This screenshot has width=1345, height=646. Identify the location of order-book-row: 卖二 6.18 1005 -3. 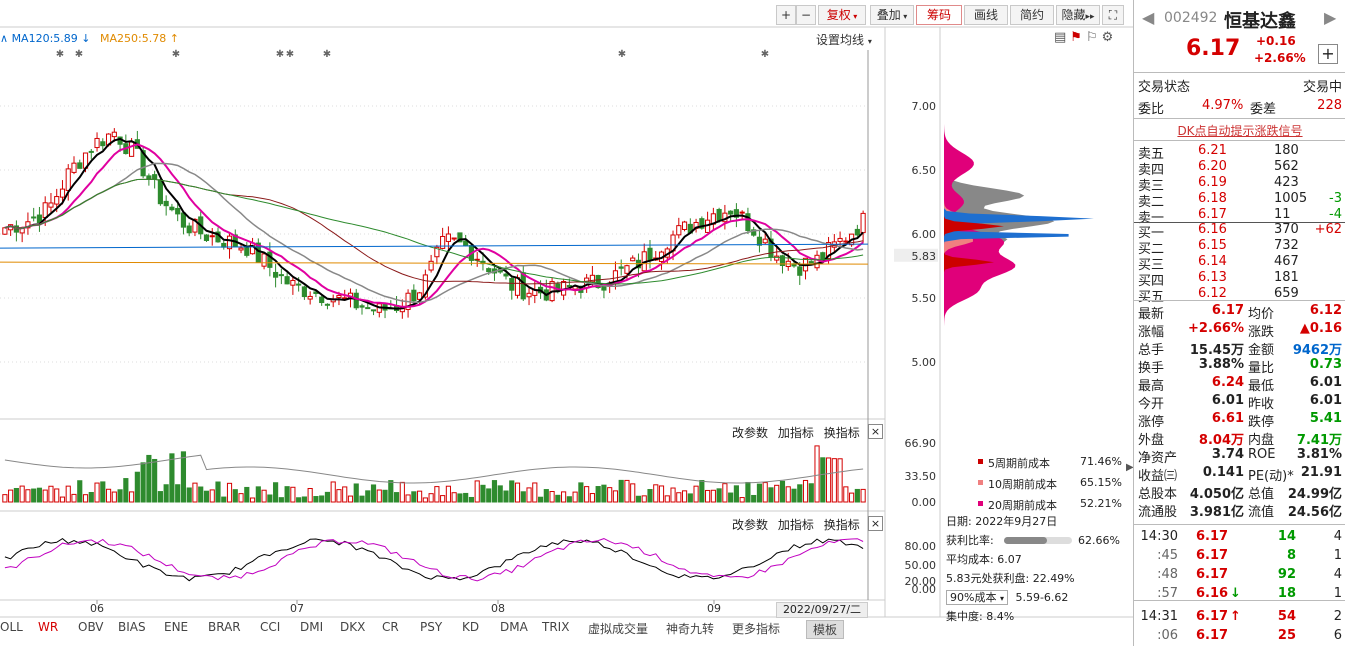
(1239, 200).